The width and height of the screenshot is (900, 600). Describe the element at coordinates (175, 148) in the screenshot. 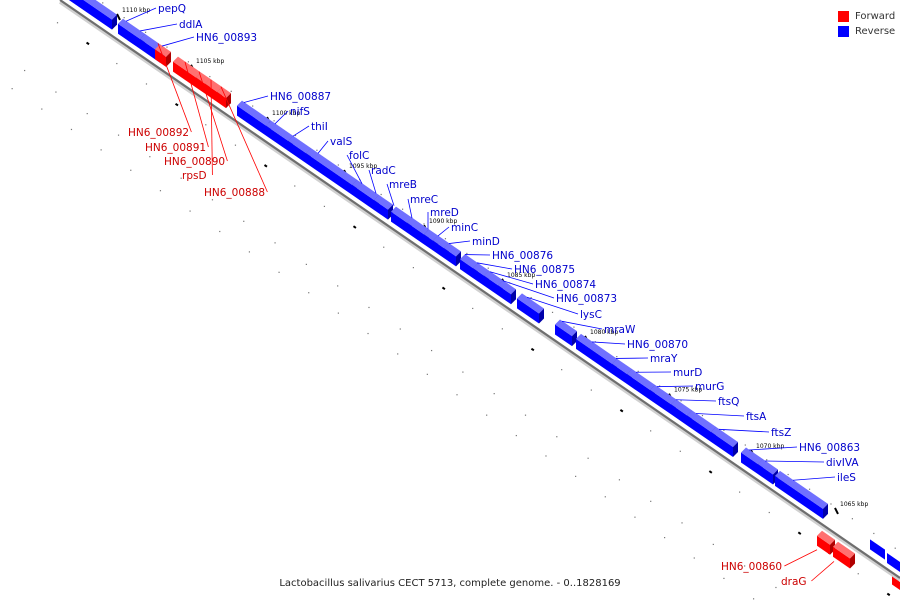

I see `gene-label: HN6_00891` at that location.